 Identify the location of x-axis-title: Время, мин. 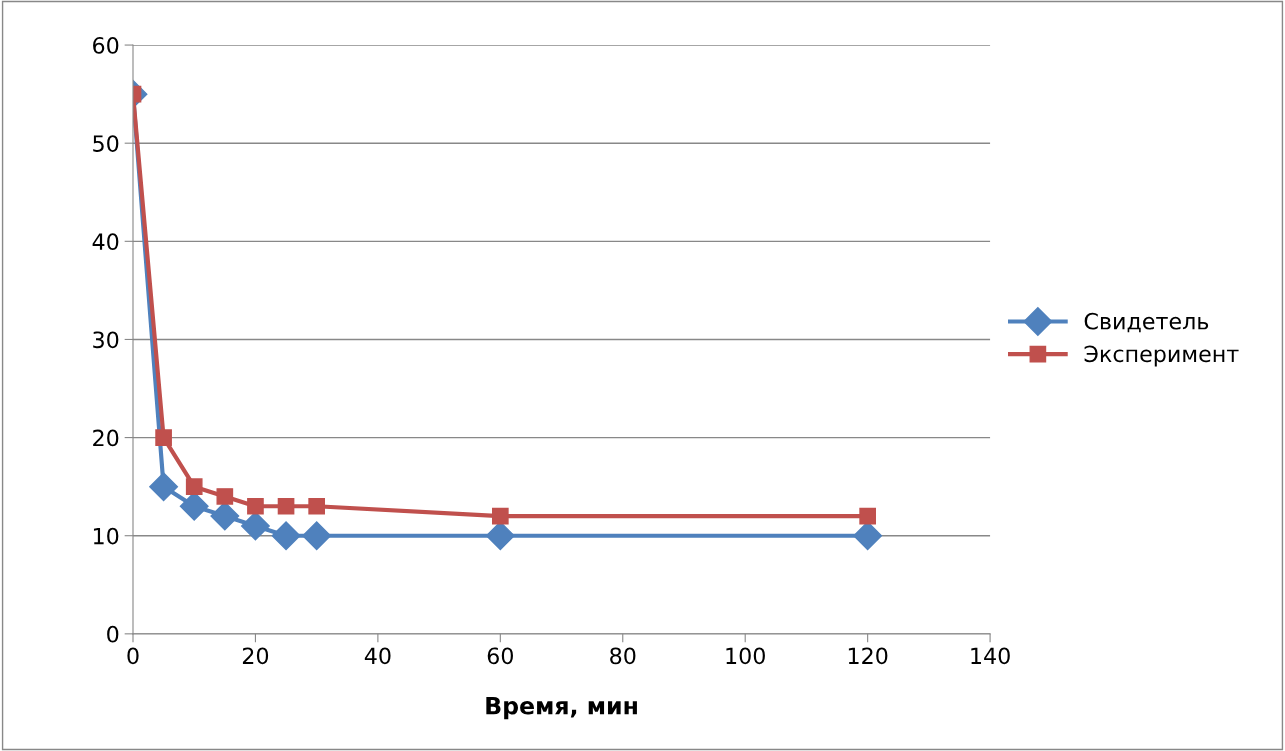
(561, 708).